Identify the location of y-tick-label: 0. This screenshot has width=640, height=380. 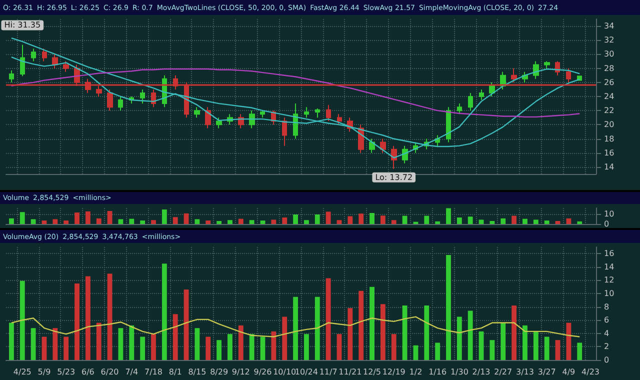
(607, 360).